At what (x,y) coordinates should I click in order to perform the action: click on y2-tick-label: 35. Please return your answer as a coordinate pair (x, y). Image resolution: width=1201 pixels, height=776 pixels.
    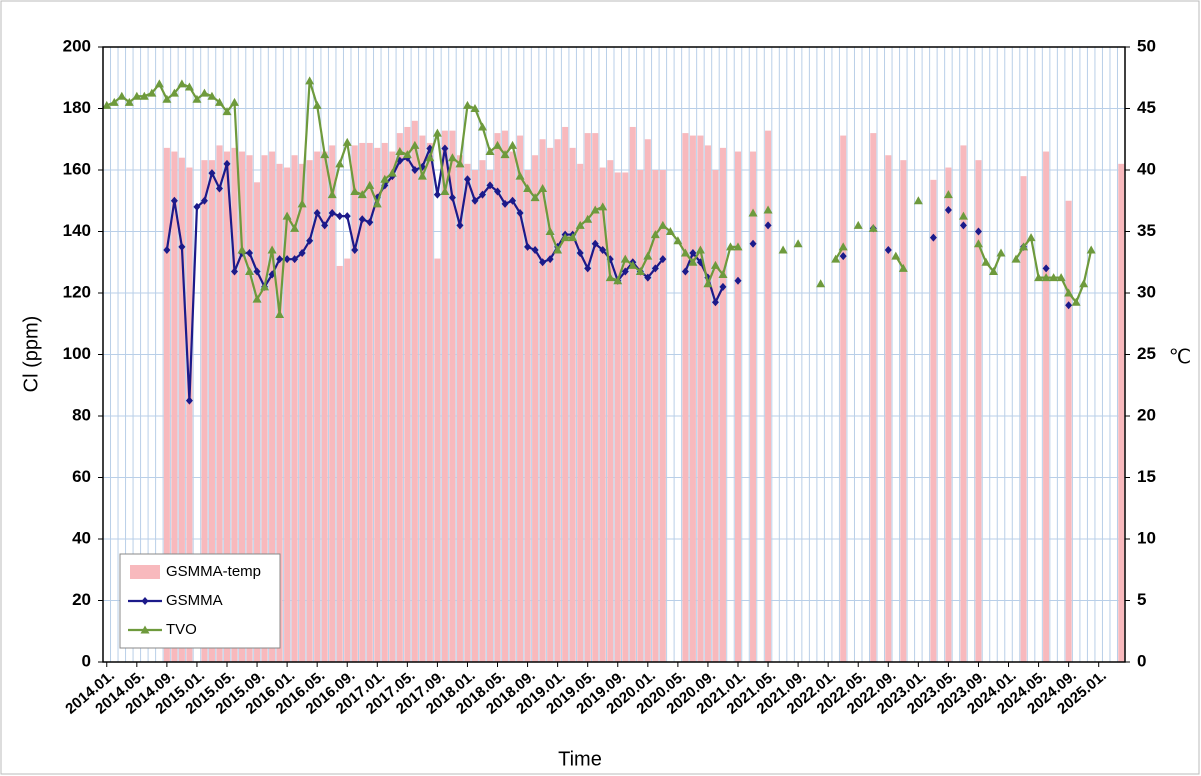
    Looking at the image, I should click on (1146, 230).